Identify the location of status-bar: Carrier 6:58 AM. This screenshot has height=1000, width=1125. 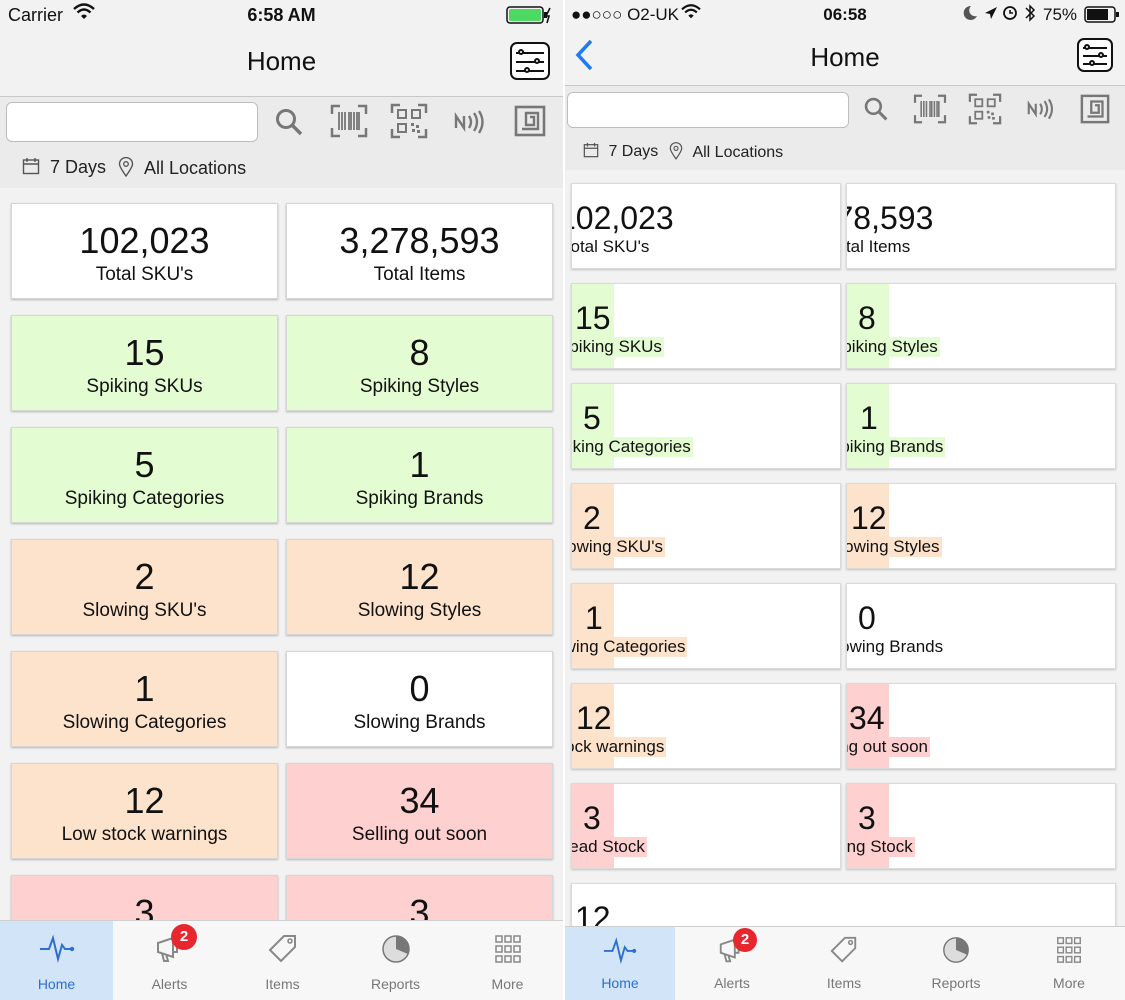
(281, 15).